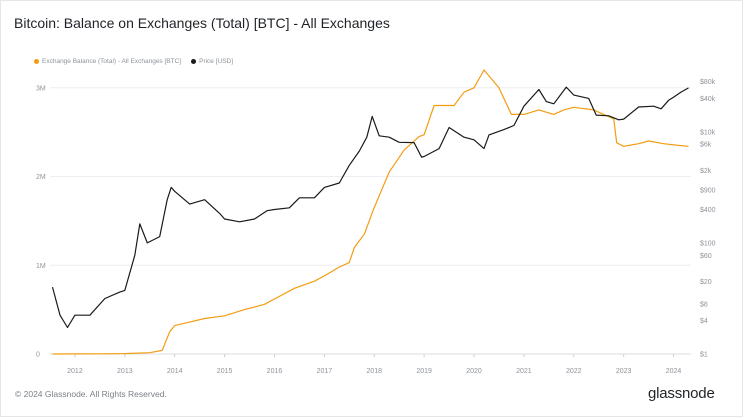  What do you see at coordinates (708, 210) in the screenshot?
I see `y-right-tick-label: $400` at bounding box center [708, 210].